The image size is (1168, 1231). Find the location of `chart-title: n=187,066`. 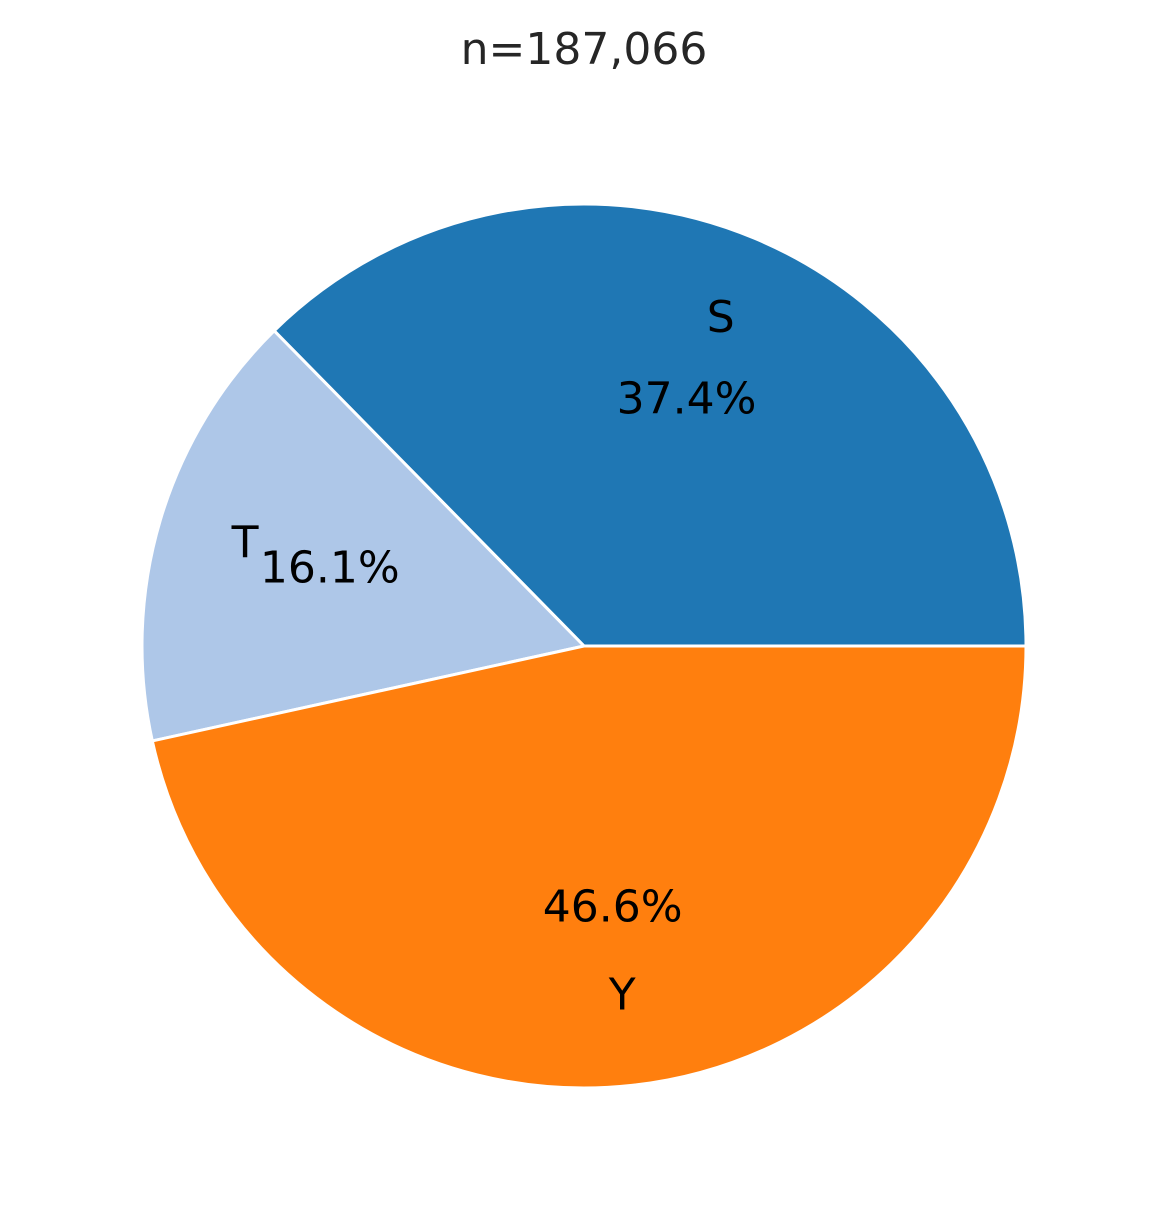

chart-title: n=187,066 is located at coordinates (584, 49).